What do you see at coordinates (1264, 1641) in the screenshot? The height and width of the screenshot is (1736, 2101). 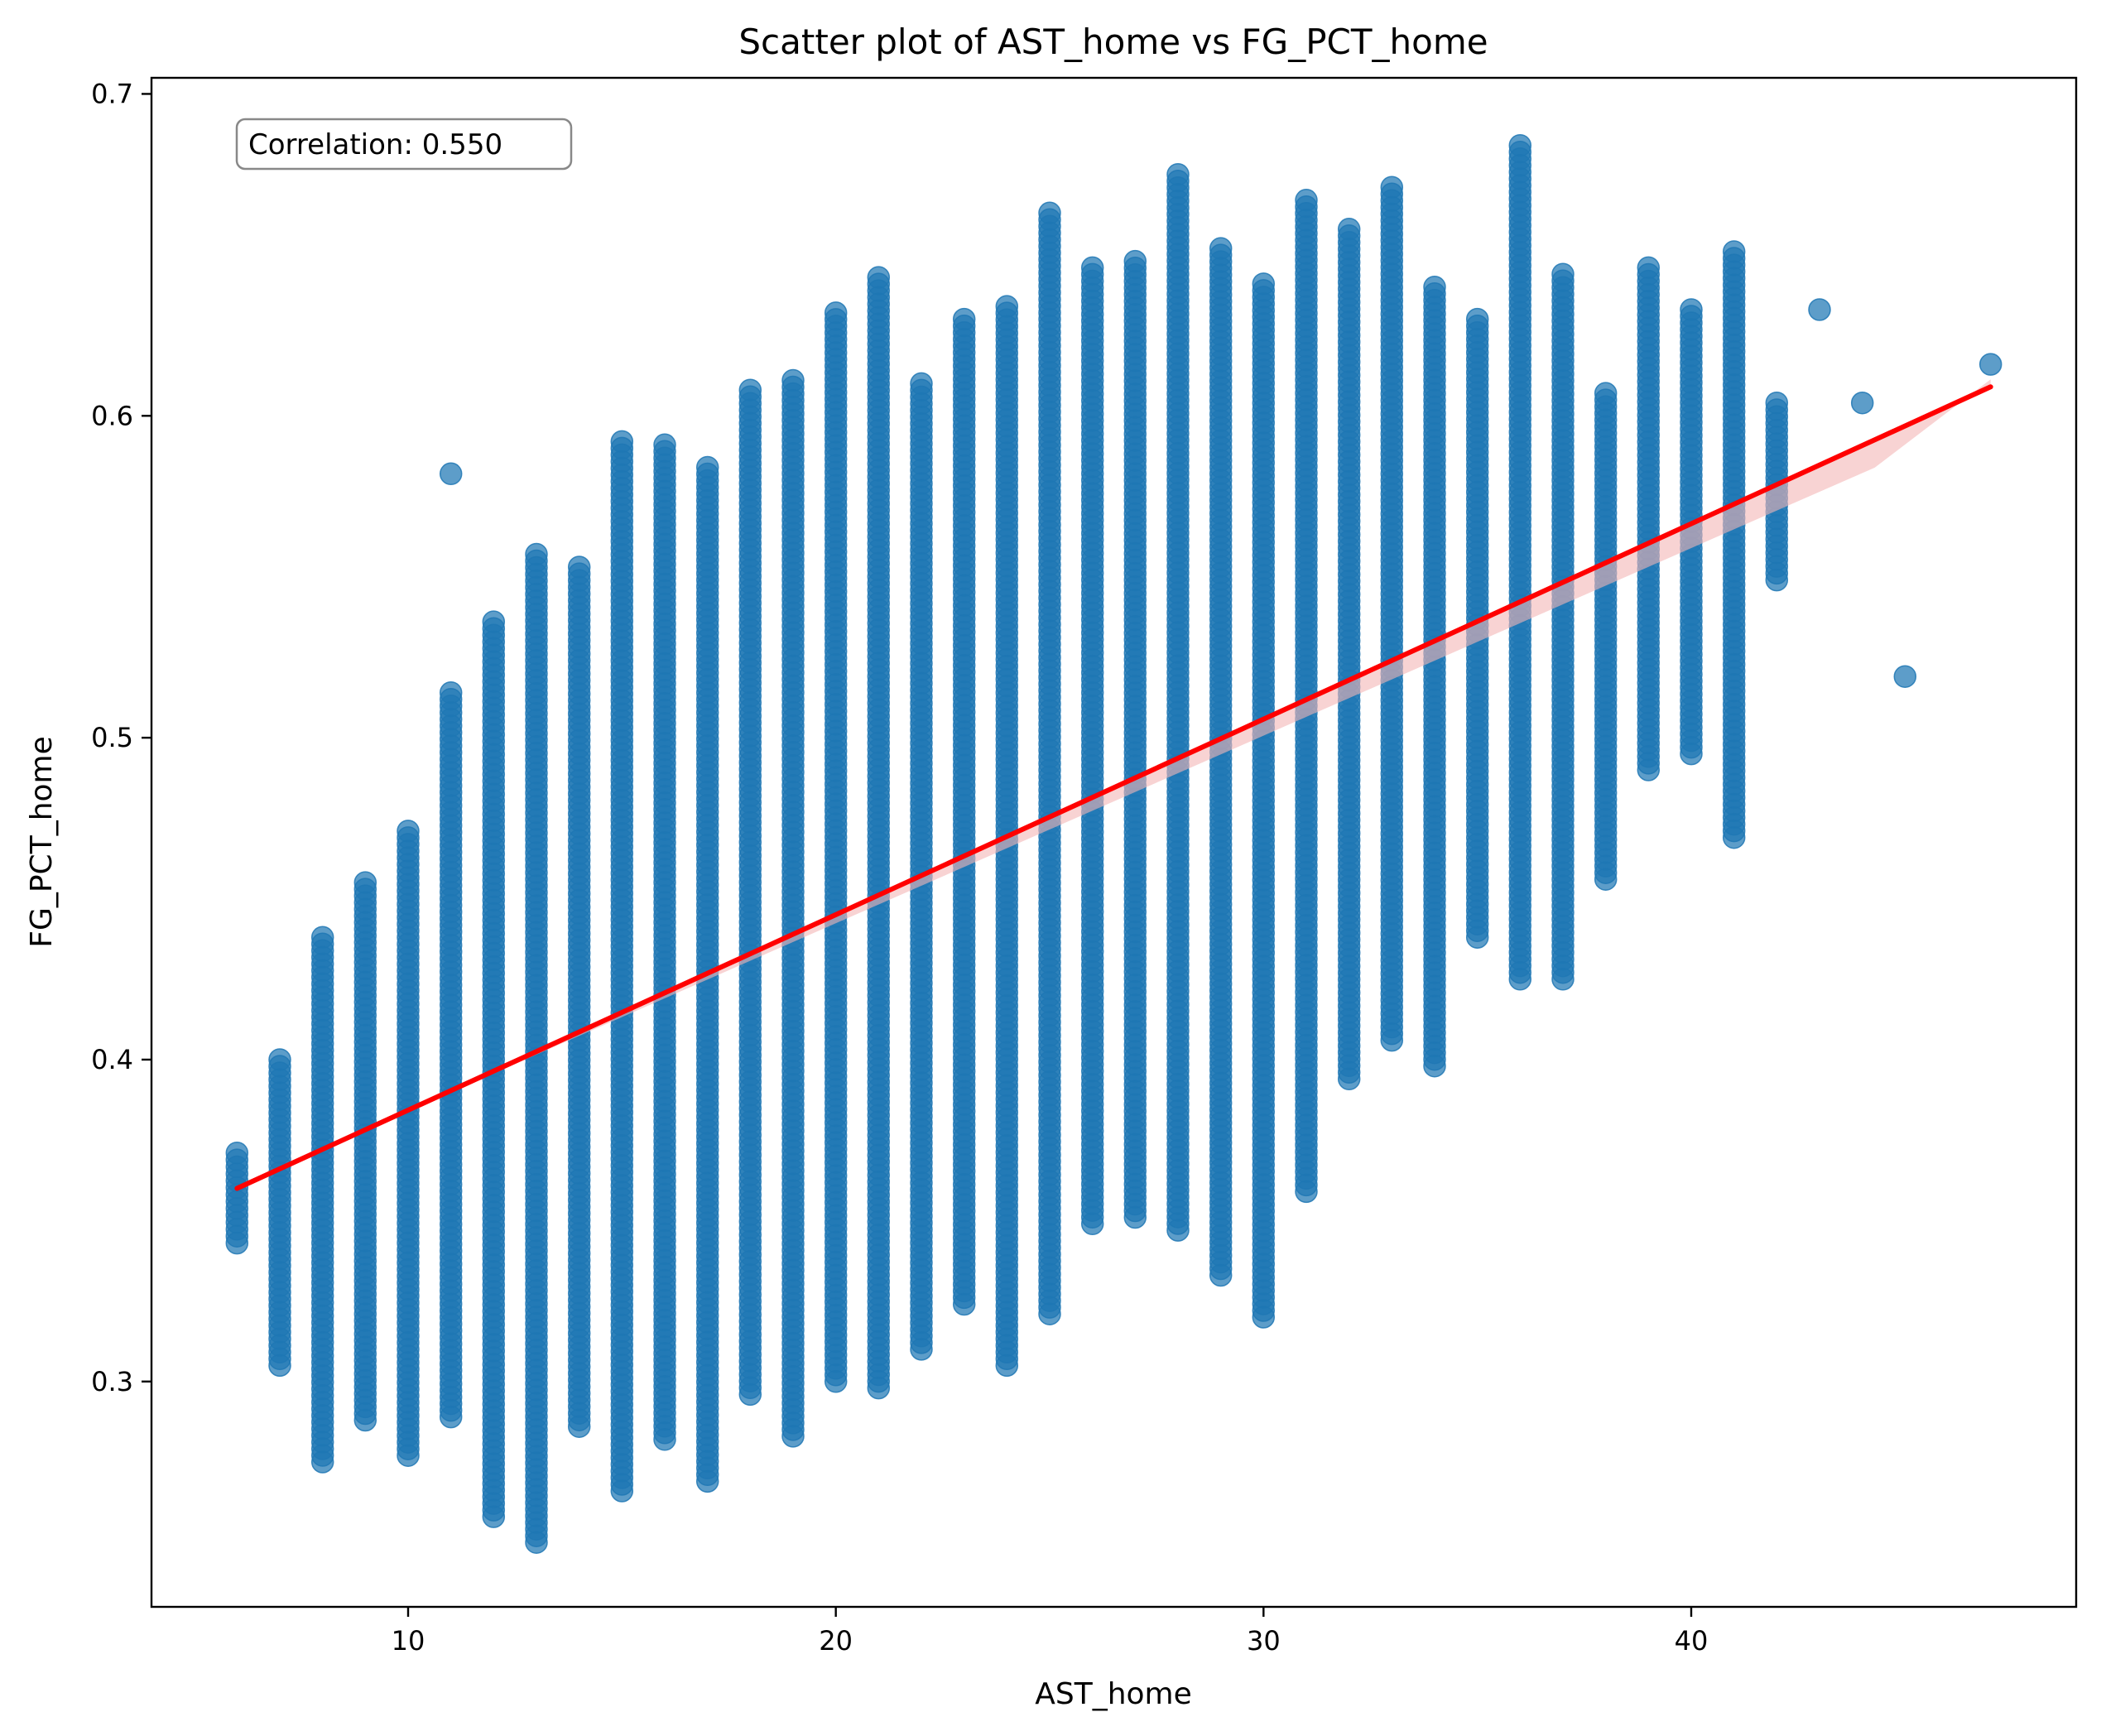 I see `x-tick-label: 30` at bounding box center [1264, 1641].